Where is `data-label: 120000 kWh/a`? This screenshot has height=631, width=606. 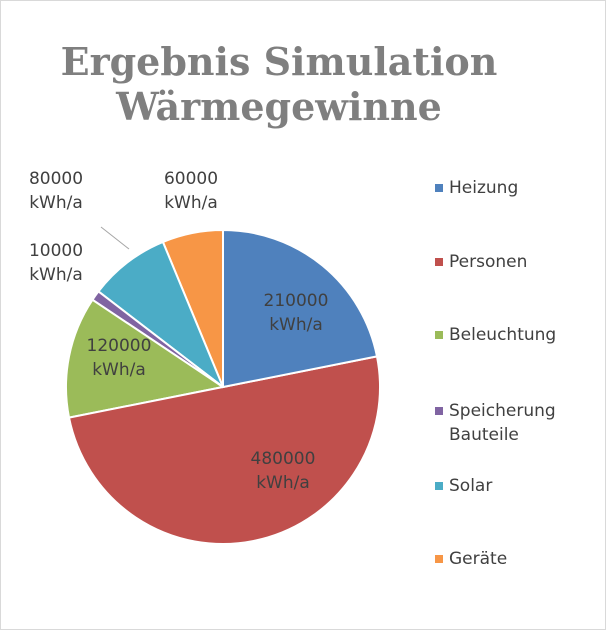 data-label: 120000 kWh/a is located at coordinates (119, 358).